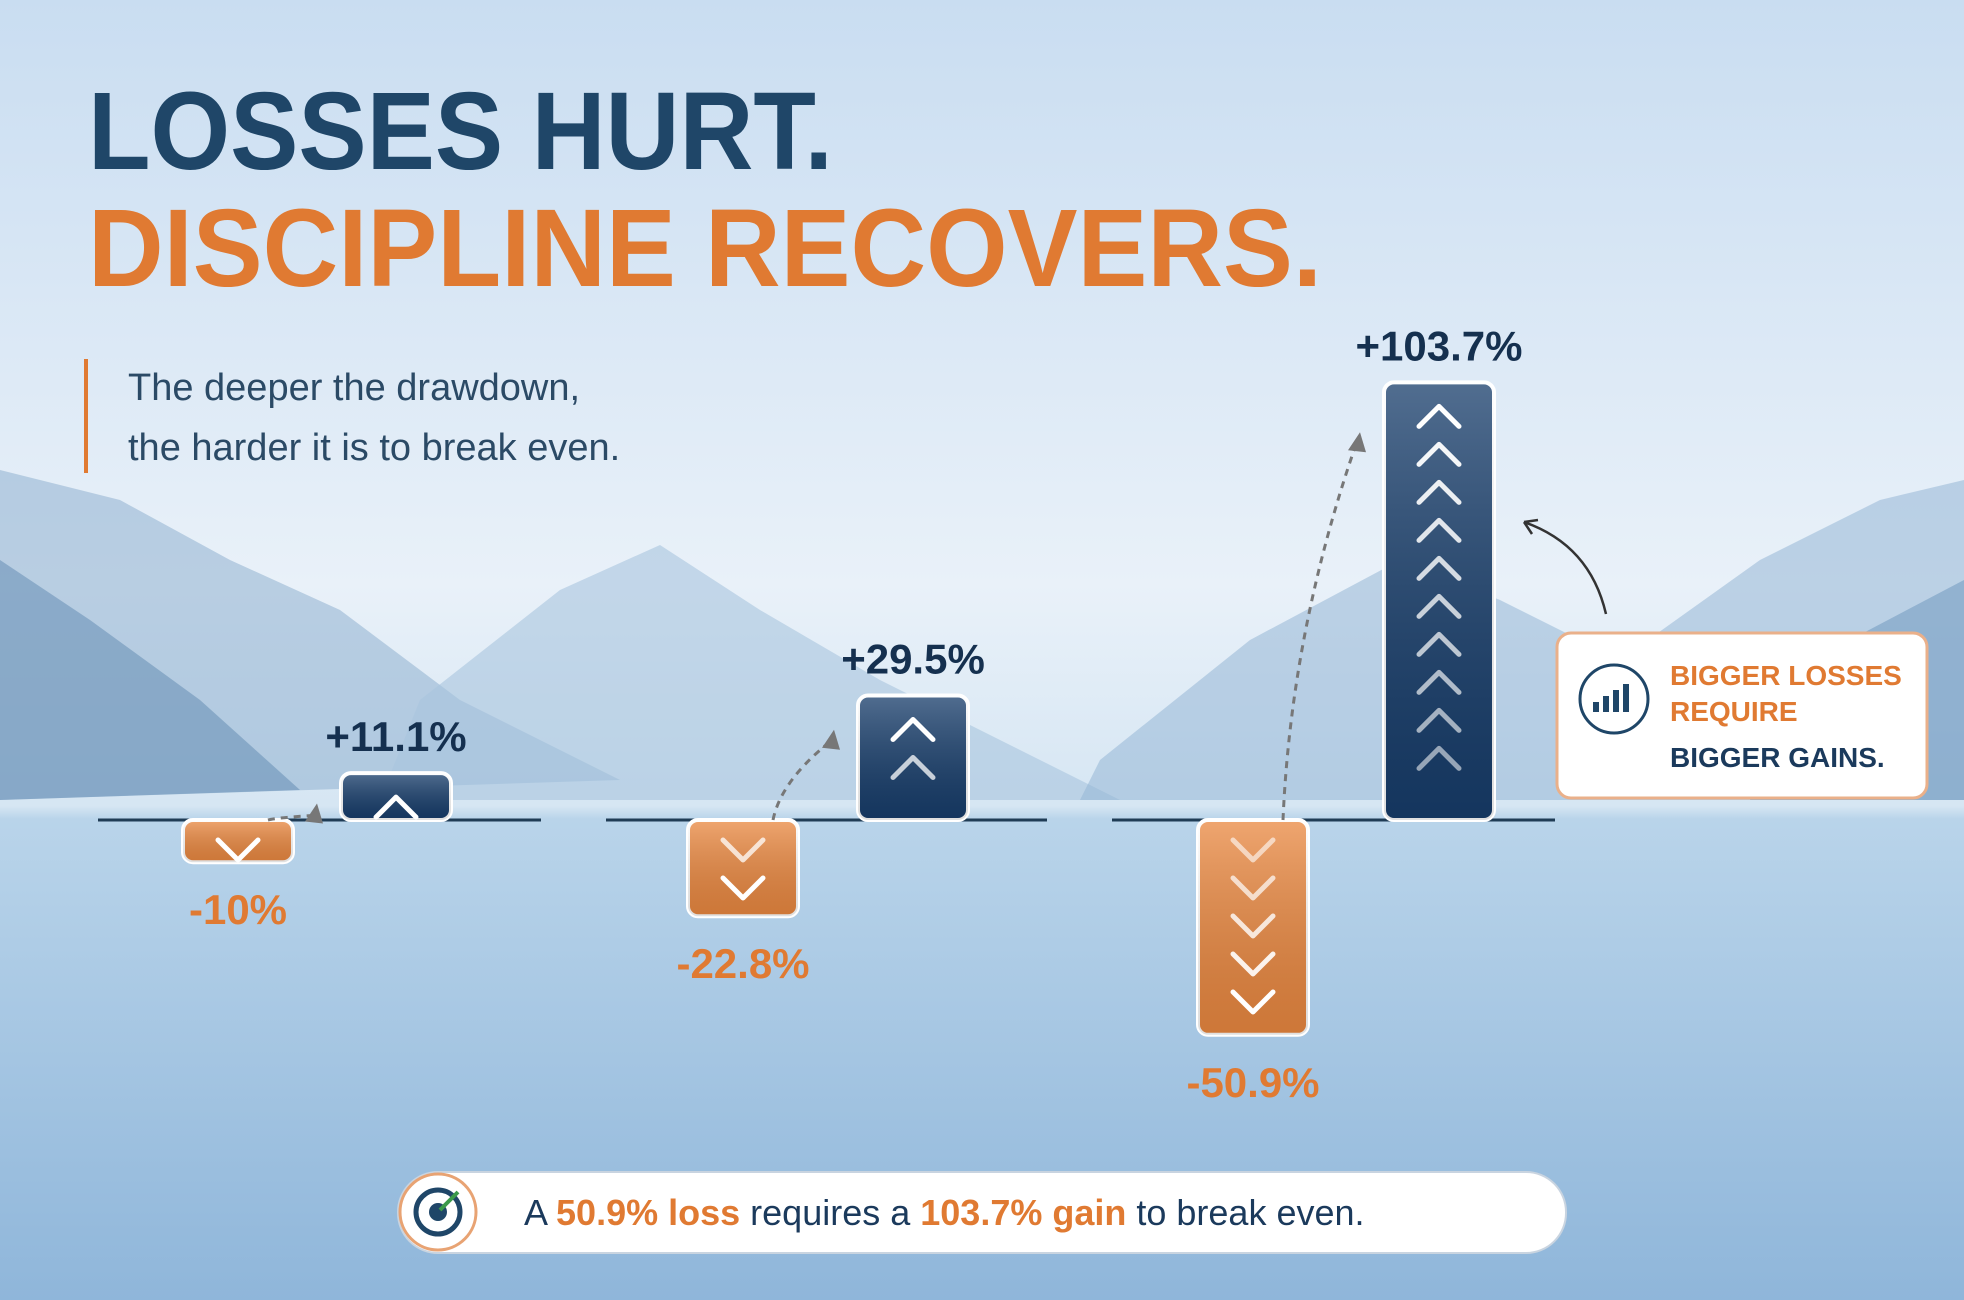  Describe the element at coordinates (1439, 345) in the screenshot. I see `gain-label: +103.7%` at that location.